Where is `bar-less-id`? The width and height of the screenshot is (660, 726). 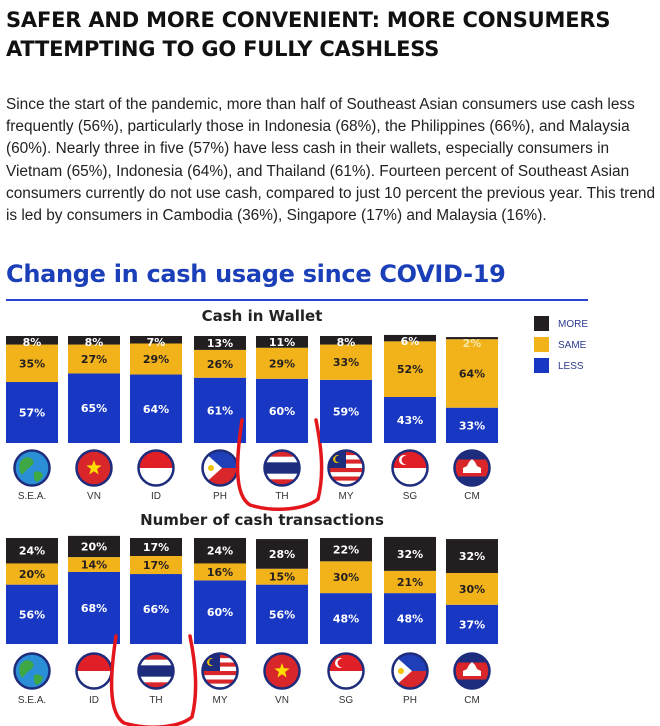
bar-less-id is located at coordinates (156, 408).